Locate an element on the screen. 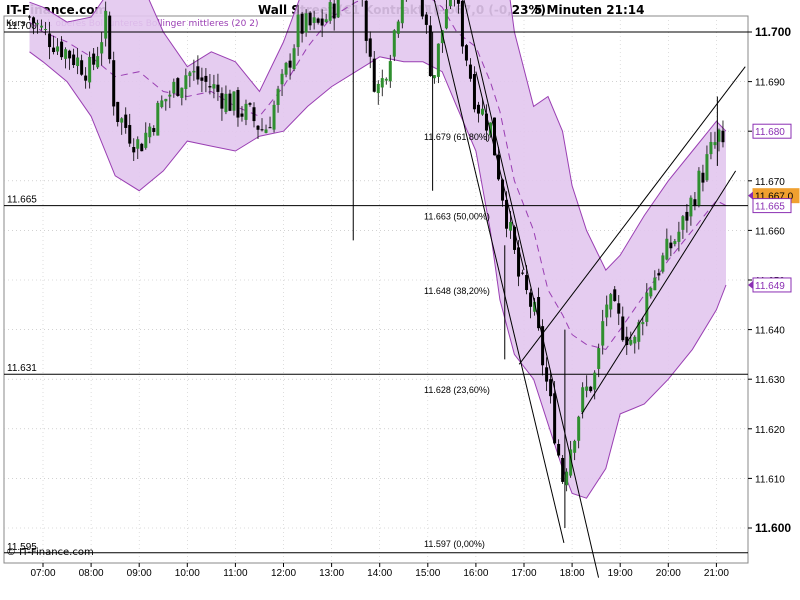 The height and width of the screenshot is (600, 800). interval-time: 5 Minuten 21:14 is located at coordinates (589, 10).